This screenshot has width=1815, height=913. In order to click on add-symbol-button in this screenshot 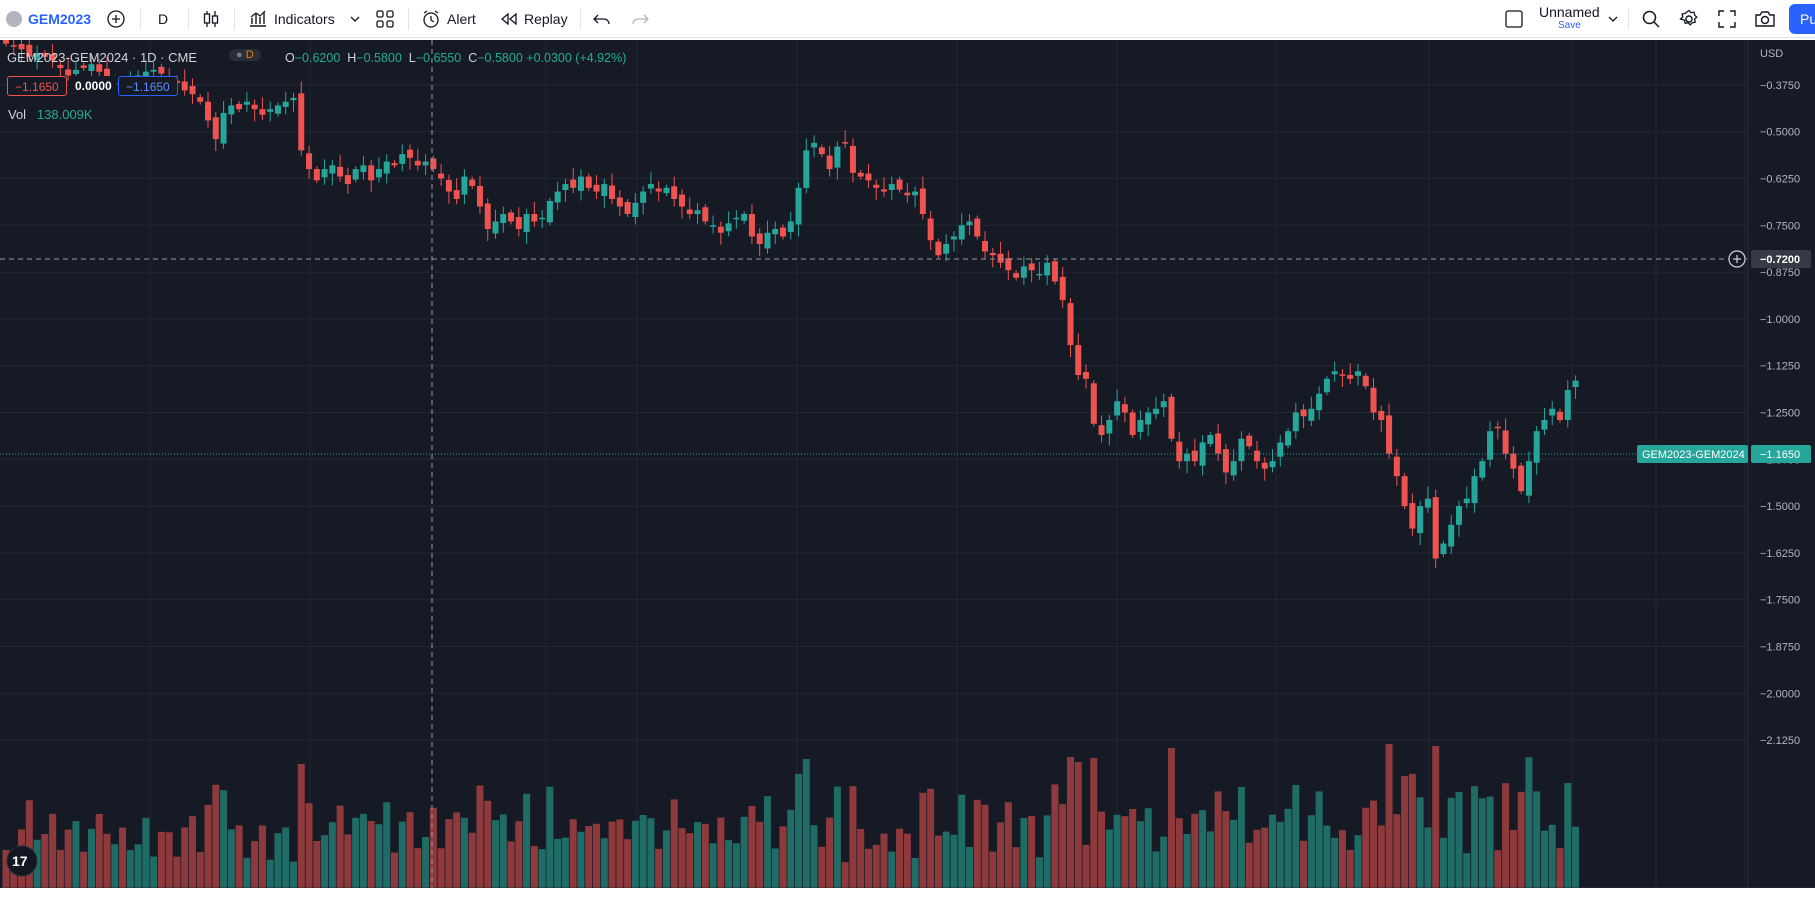, I will do `click(116, 19)`.